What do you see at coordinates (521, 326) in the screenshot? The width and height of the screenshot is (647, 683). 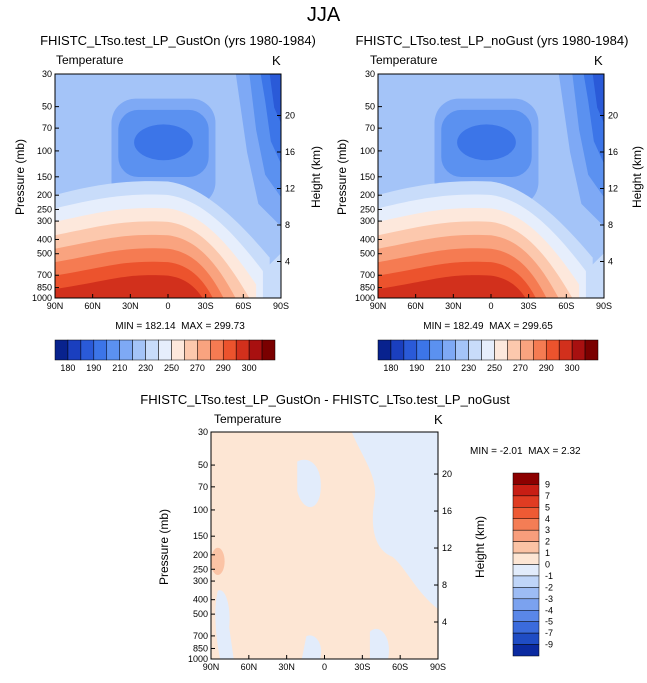 I see `panel-2-max: MAX = 299.65` at bounding box center [521, 326].